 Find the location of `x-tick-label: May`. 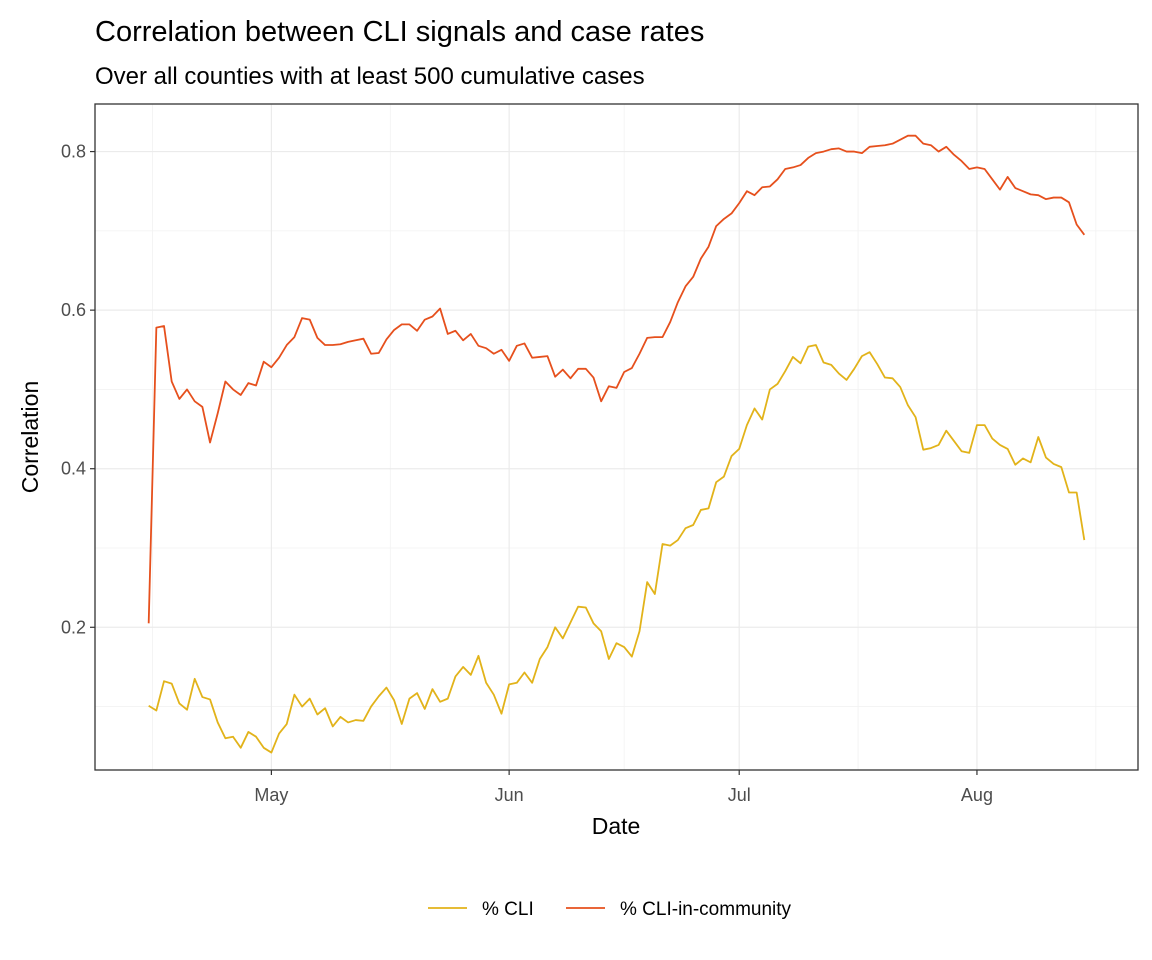

x-tick-label: May is located at coordinates (271, 795).